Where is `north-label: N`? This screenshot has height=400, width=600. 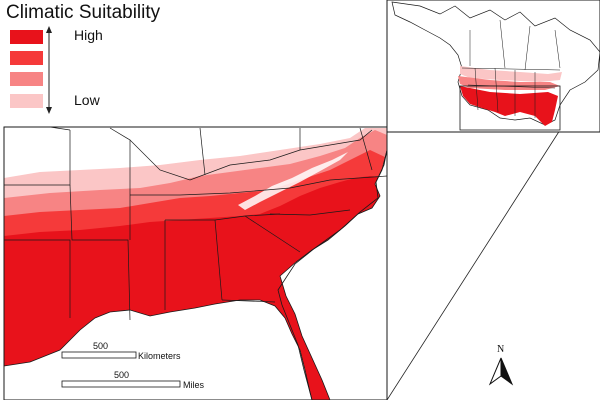 north-label: N is located at coordinates (500, 349).